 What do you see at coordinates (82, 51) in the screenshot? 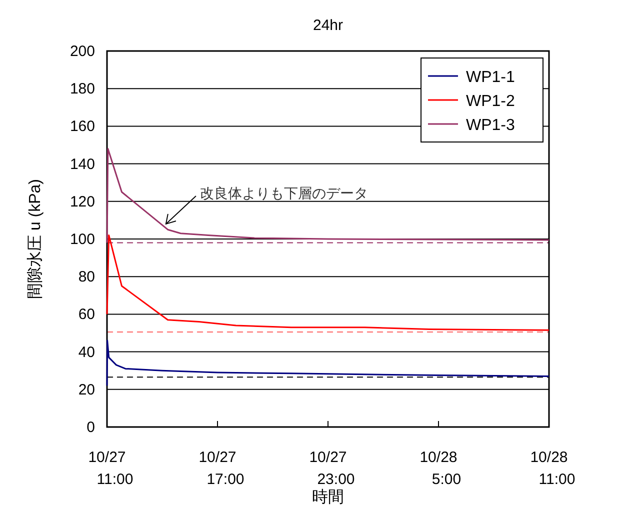
I see `y-tick-label: 200` at bounding box center [82, 51].